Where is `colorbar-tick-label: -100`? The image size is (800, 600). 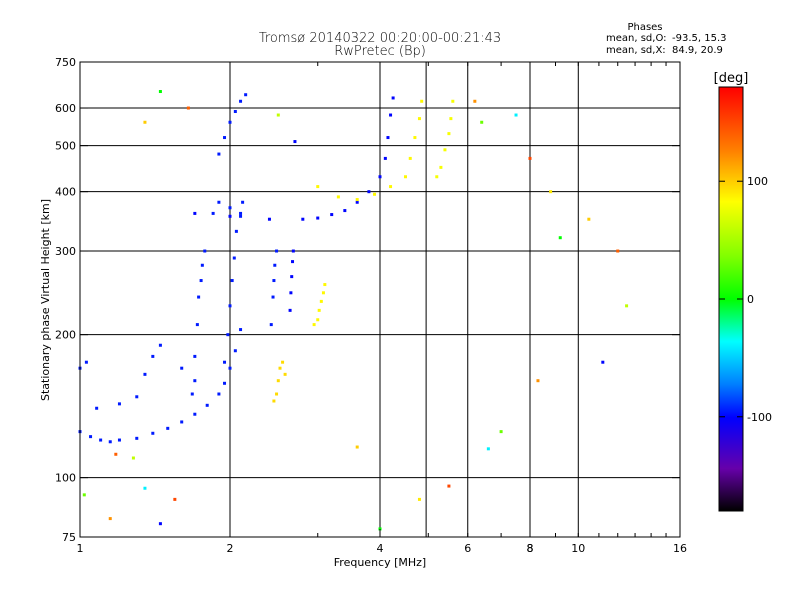
colorbar-tick-label: -100 is located at coordinates (759, 417).